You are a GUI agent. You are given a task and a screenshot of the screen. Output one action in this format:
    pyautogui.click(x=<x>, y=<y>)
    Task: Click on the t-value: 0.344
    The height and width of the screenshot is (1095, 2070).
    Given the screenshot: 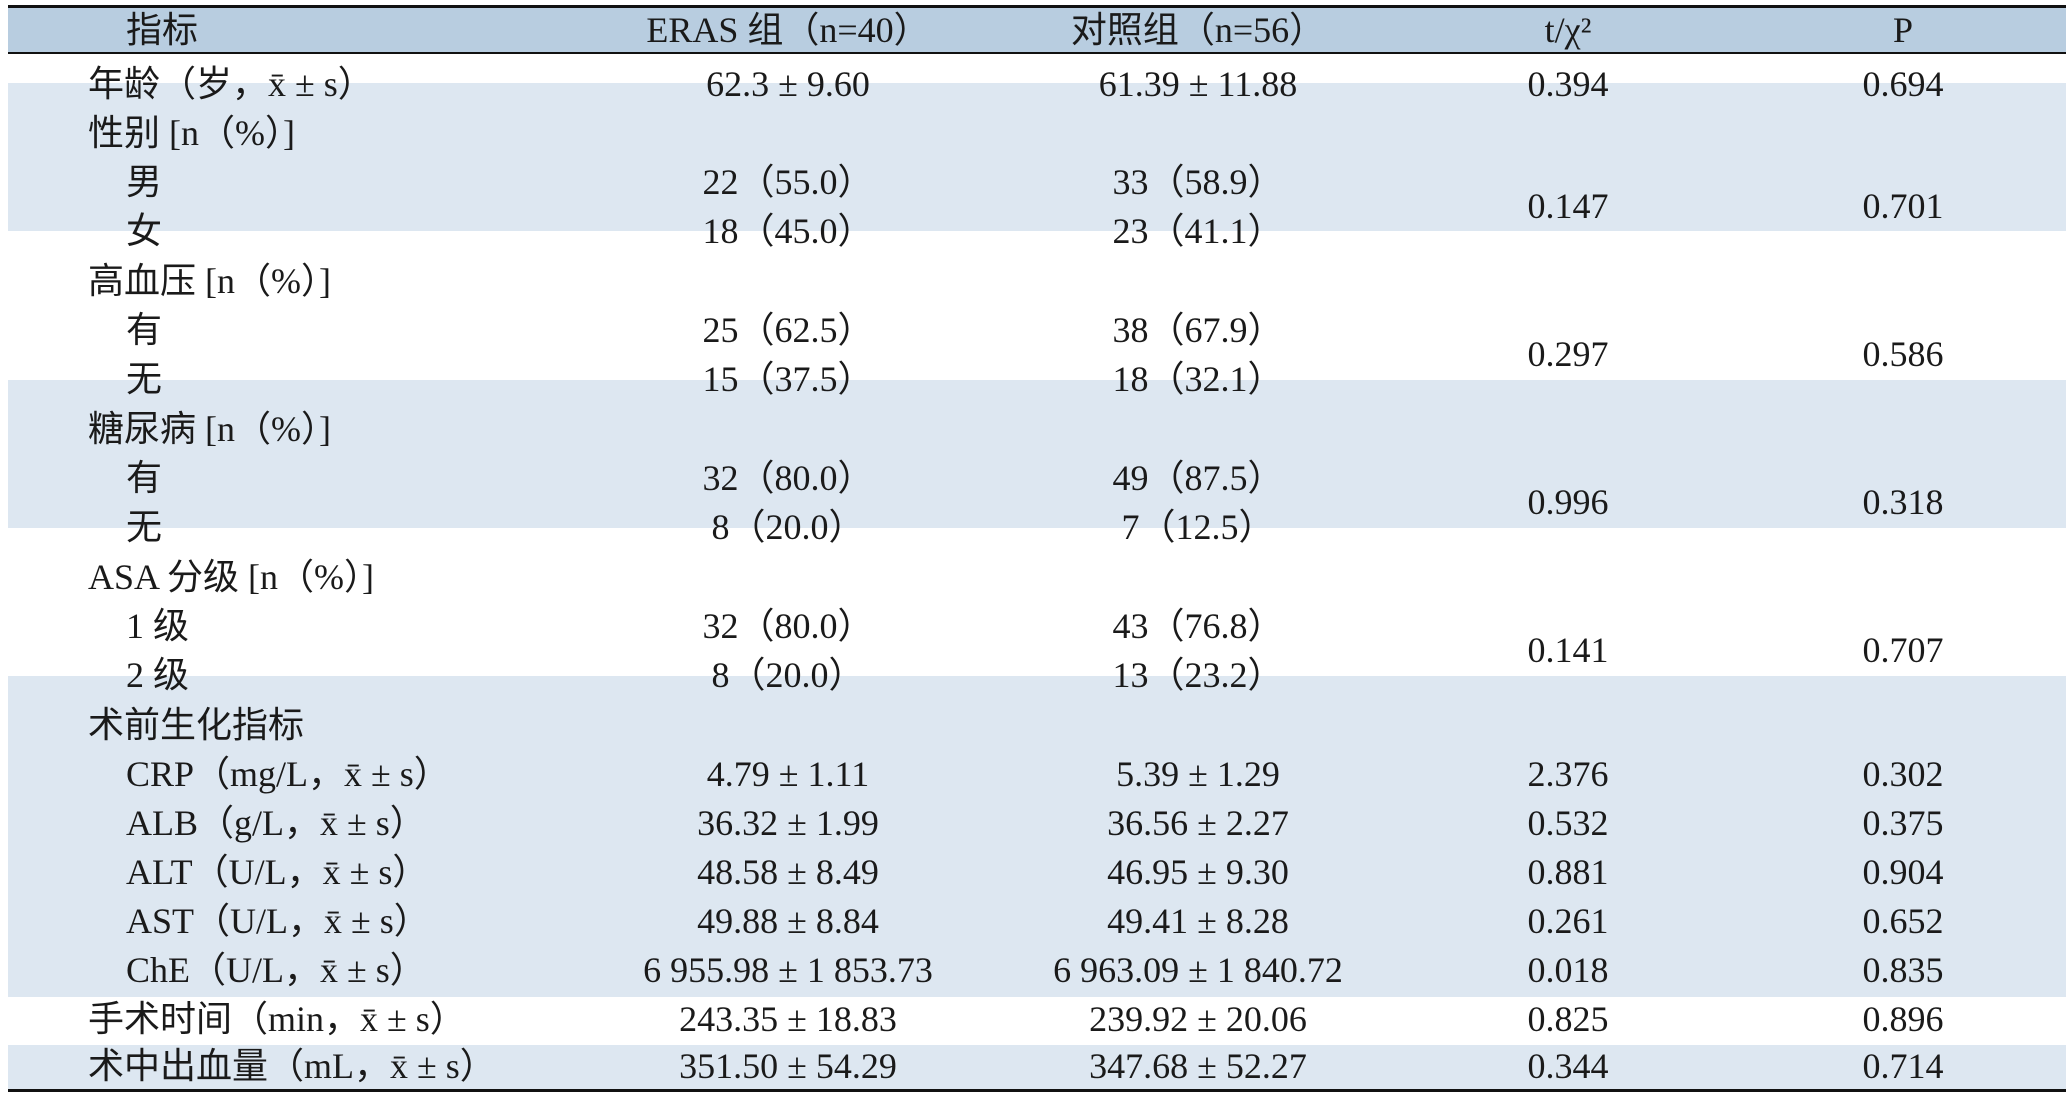 What is the action you would take?
    pyautogui.click(x=1568, y=1066)
    